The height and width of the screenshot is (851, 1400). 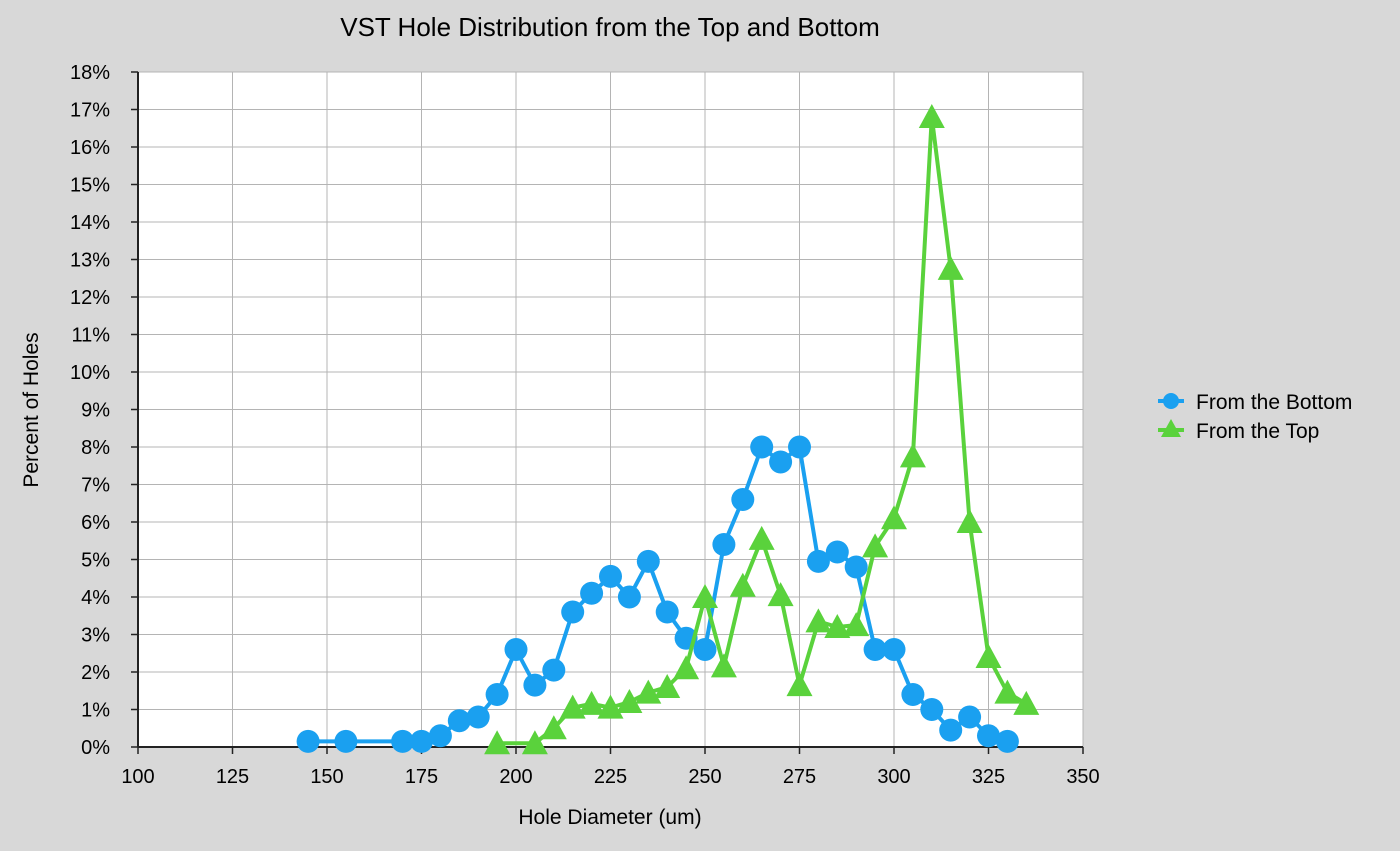 I want to click on y-tick-label: 8%, so click(x=95, y=448).